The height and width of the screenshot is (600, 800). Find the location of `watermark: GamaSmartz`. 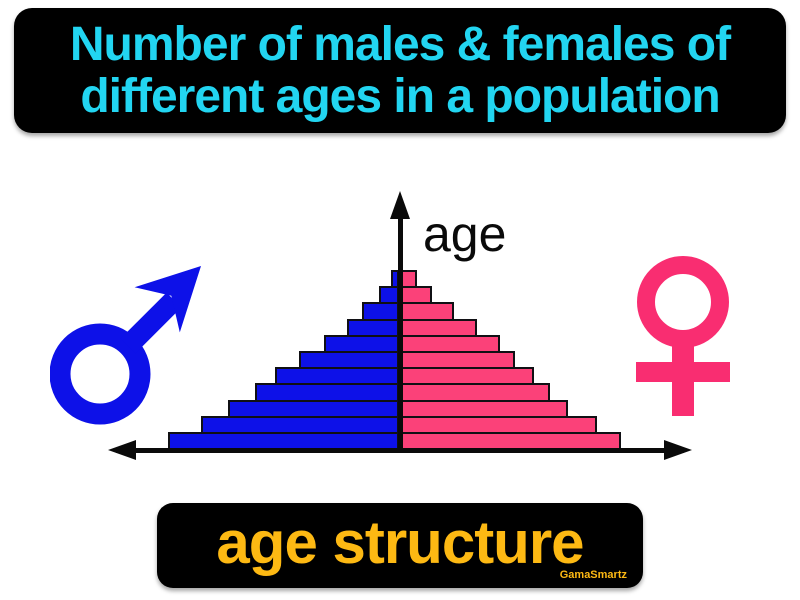

watermark: GamaSmartz is located at coordinates (593, 575).